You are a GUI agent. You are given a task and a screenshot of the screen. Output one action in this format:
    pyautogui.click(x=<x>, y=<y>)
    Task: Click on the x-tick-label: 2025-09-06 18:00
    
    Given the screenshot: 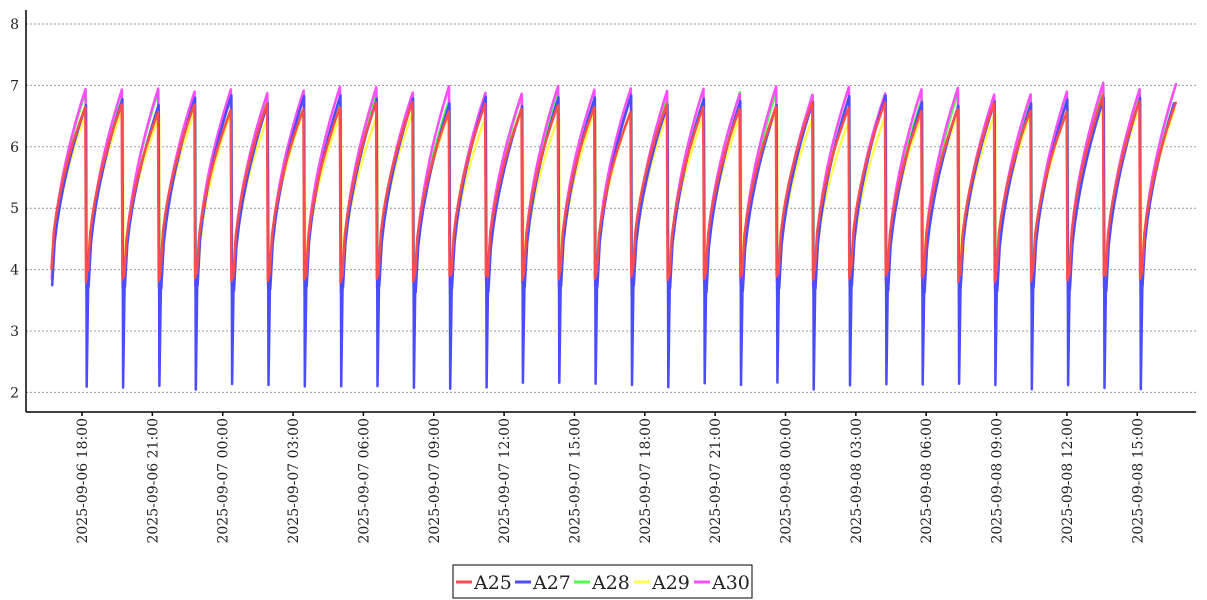 What is the action you would take?
    pyautogui.click(x=83, y=481)
    